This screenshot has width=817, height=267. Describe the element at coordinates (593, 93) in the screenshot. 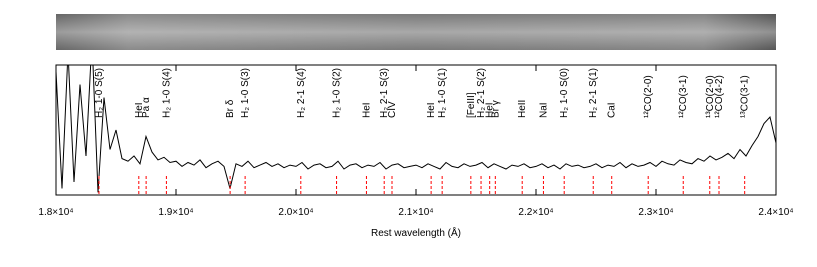

I see `line-label: H₂ 2-1 S(1)` at that location.